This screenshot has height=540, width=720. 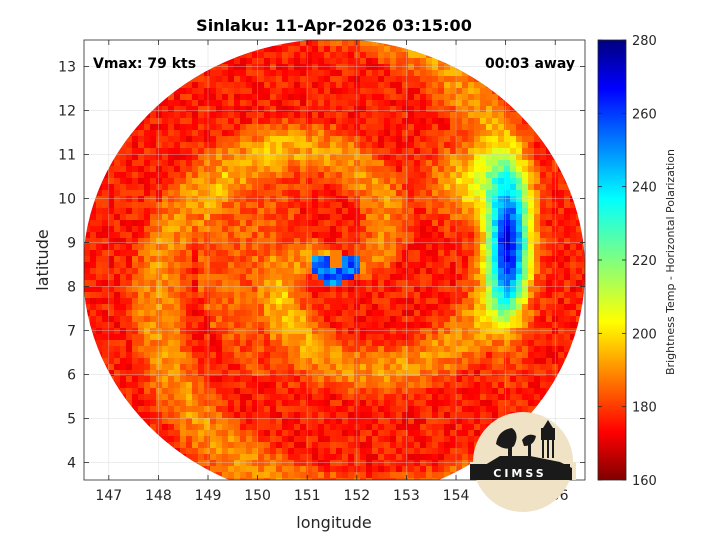 What do you see at coordinates (612, 260) in the screenshot?
I see `colorbar-gradient` at bounding box center [612, 260].